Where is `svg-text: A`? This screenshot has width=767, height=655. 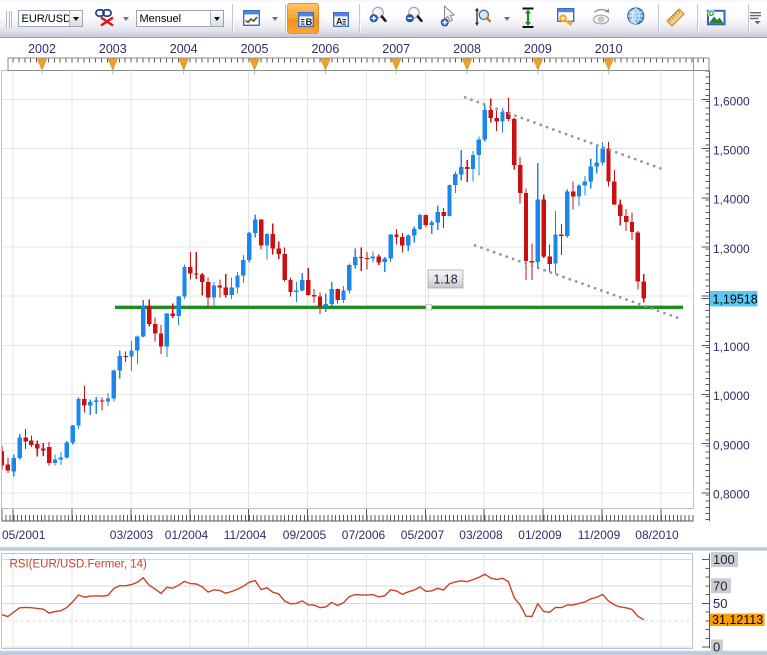
svg-text: A is located at coordinates (339, 22).